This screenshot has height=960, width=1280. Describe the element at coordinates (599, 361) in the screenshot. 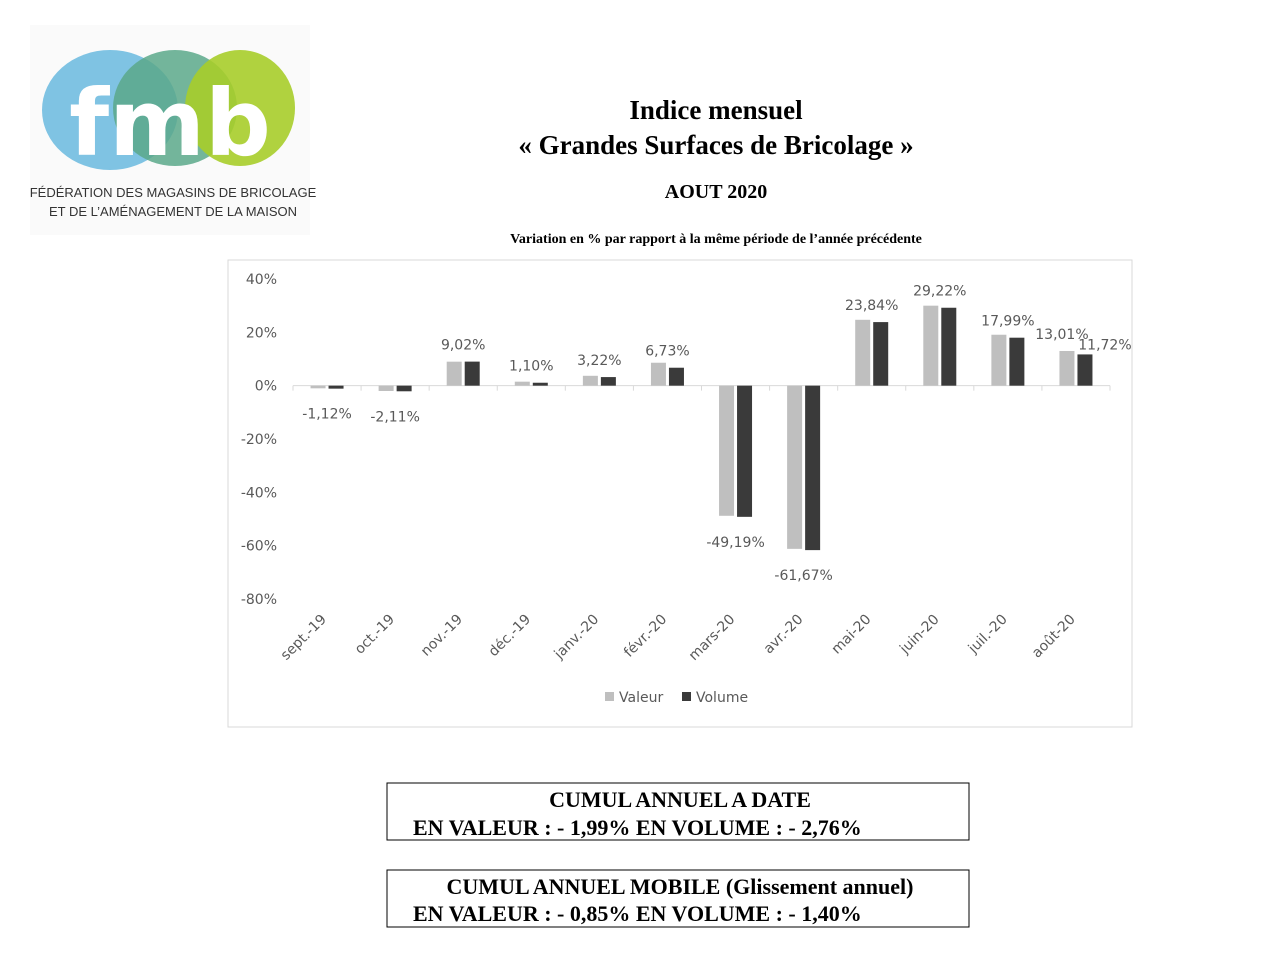

I see `data-label: 3,22%` at that location.